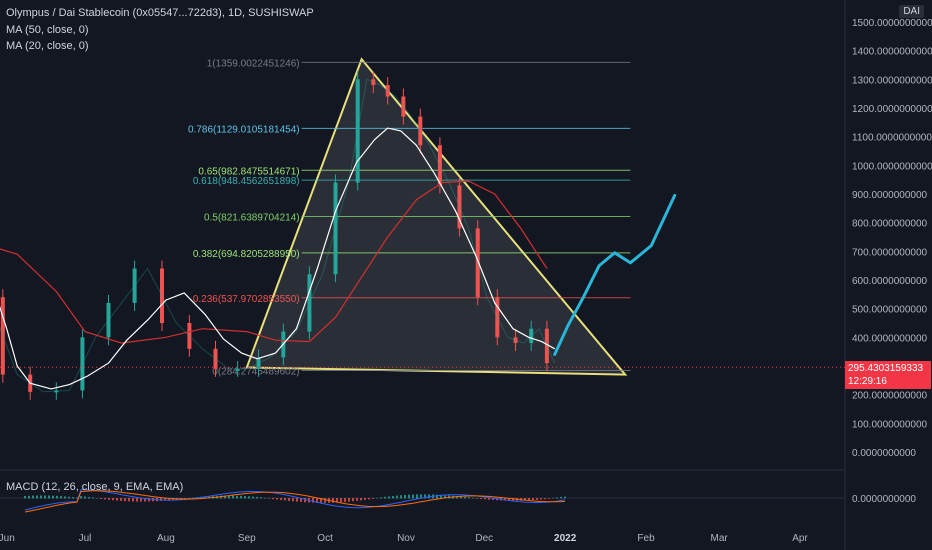 This screenshot has width=932, height=550. I want to click on fib-level-label: 0(284.2745489602), so click(255, 372).